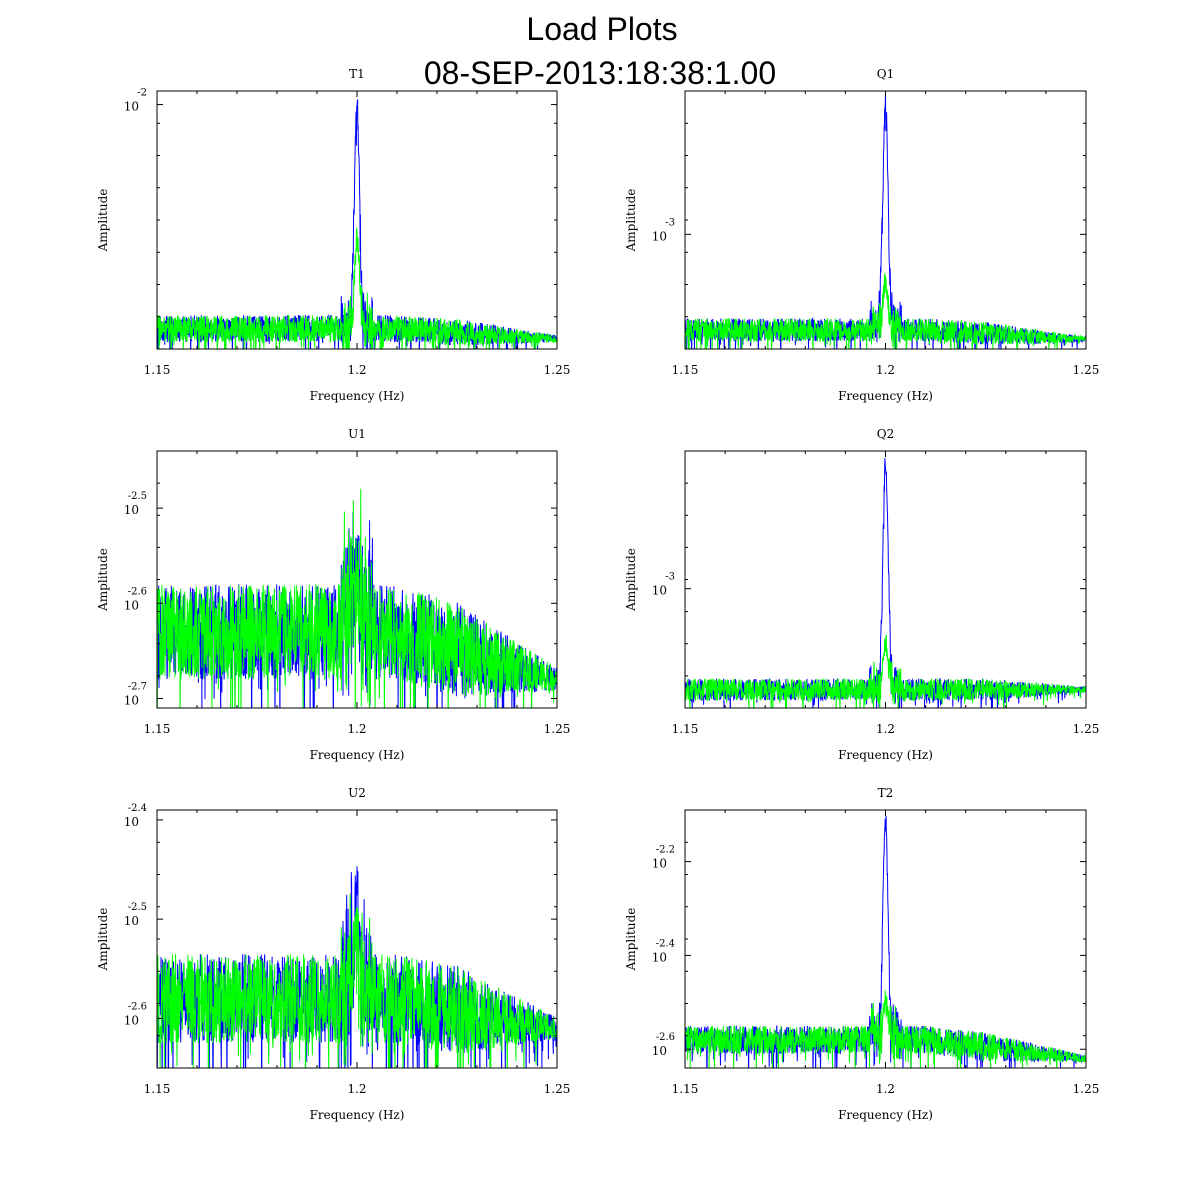  Describe the element at coordinates (600, 73) in the screenshot. I see `figure-subtitle: 08-SEP-2013:18:38:1.00` at that location.